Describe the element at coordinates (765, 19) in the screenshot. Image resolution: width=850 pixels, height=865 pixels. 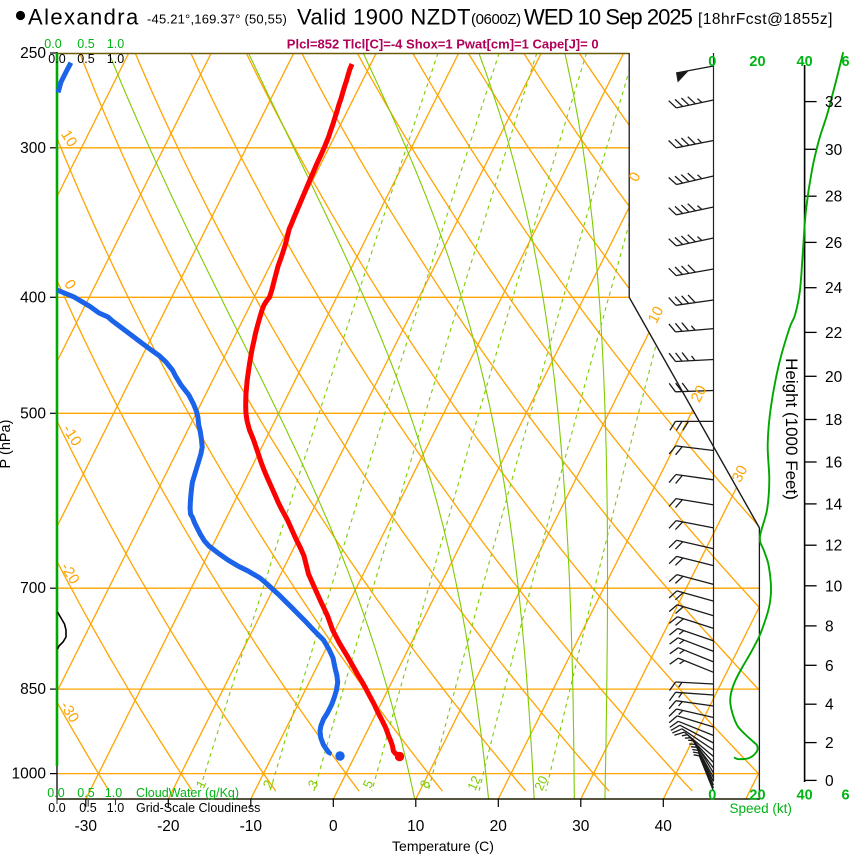
I see `svg-text: [18hrFcst@1855z]` at that location.